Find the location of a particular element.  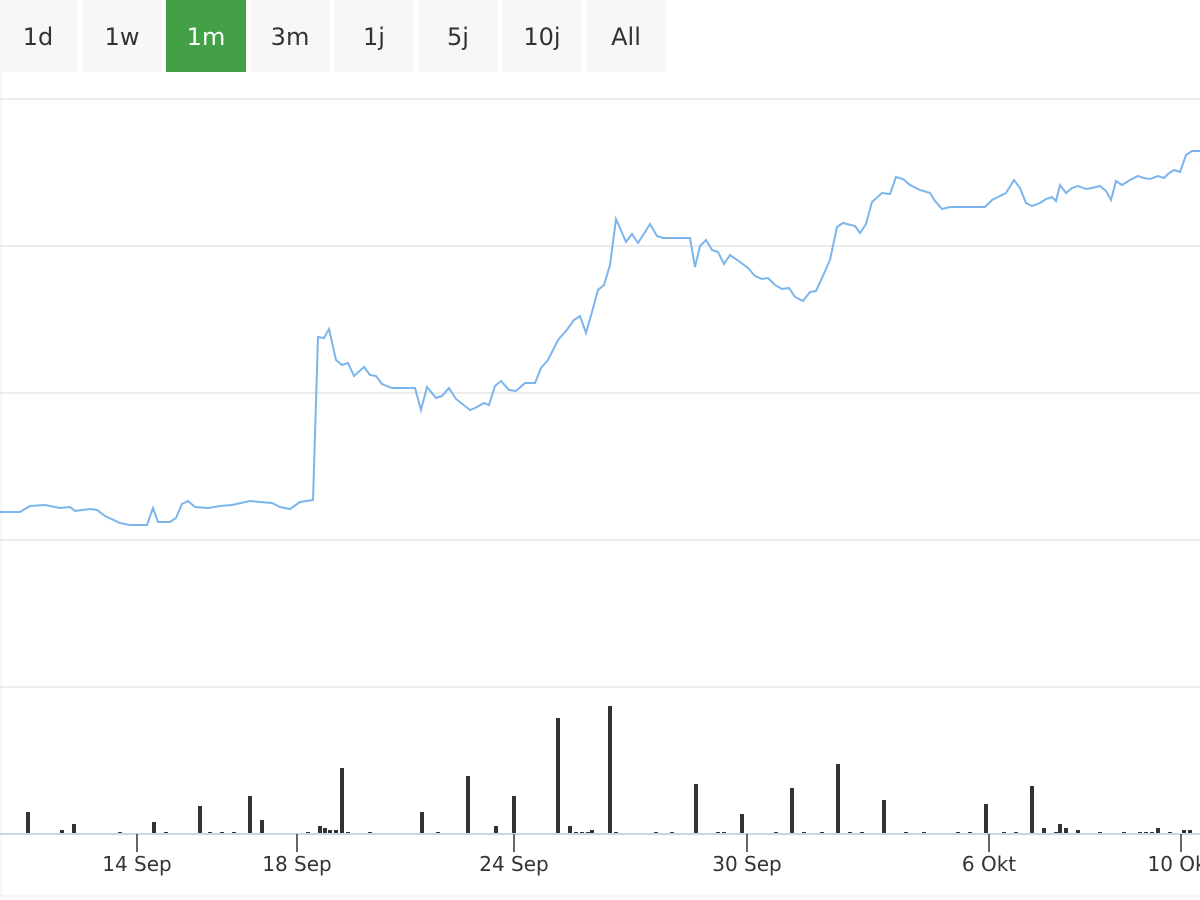

range-button-label: 1d is located at coordinates (38, 37).